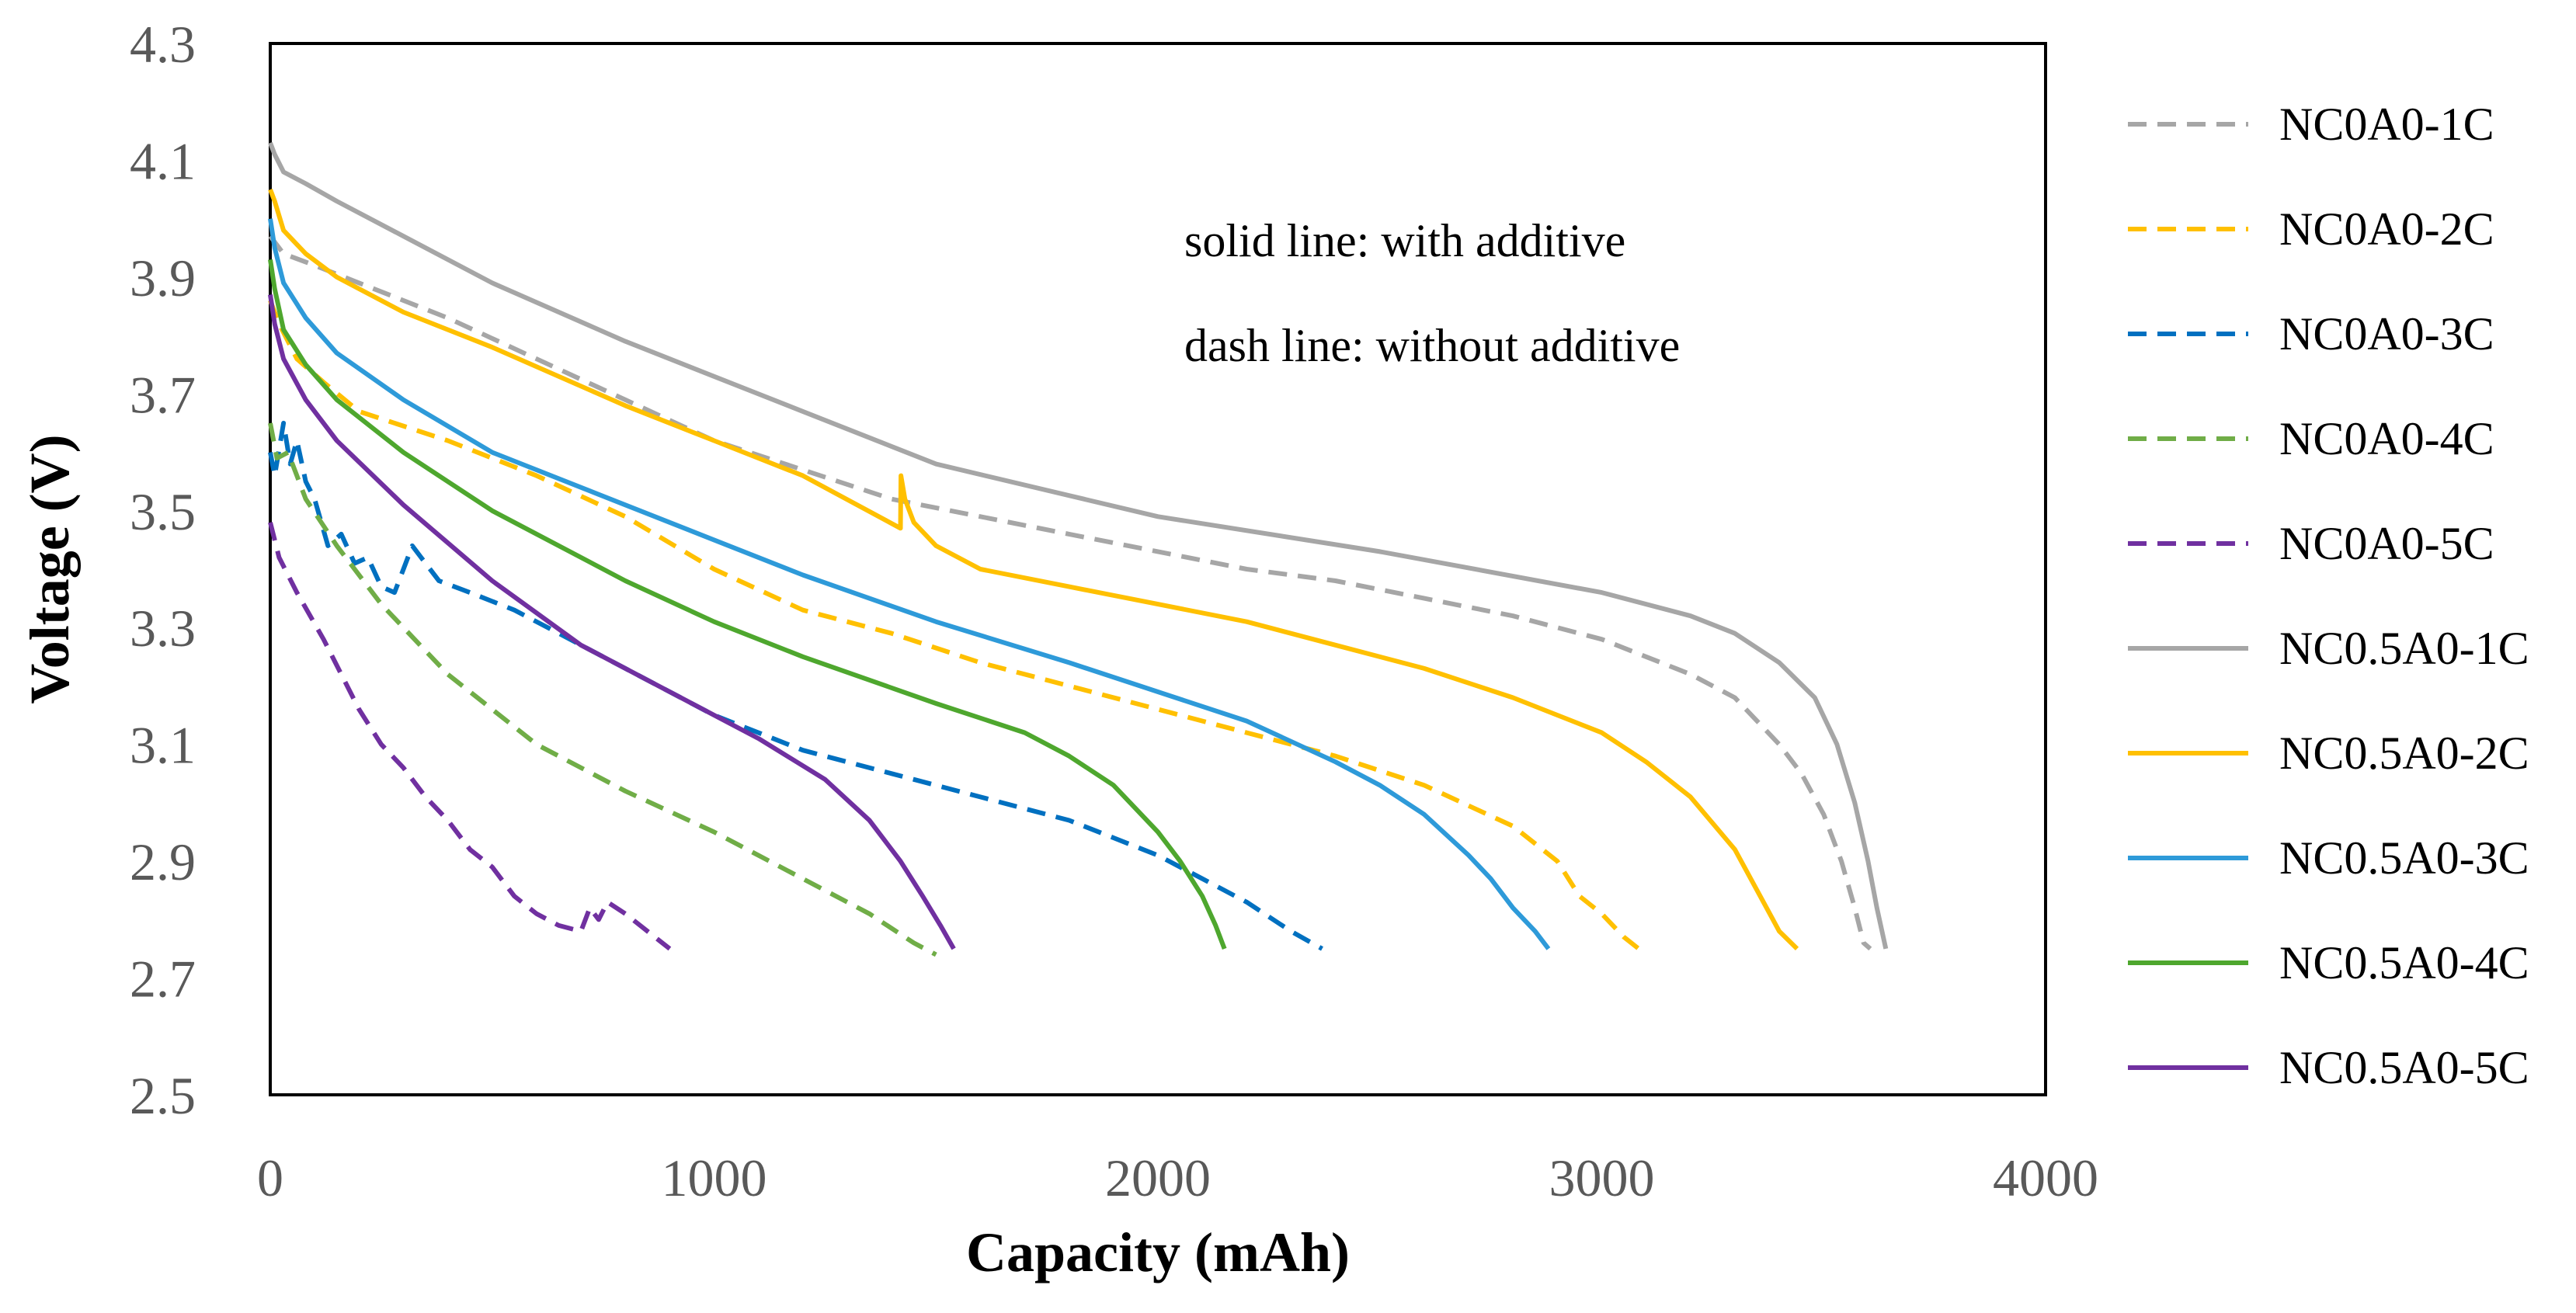 This screenshot has height=1313, width=2576. Describe the element at coordinates (1158, 1177) in the screenshot. I see `x-tick-label: 2000` at that location.